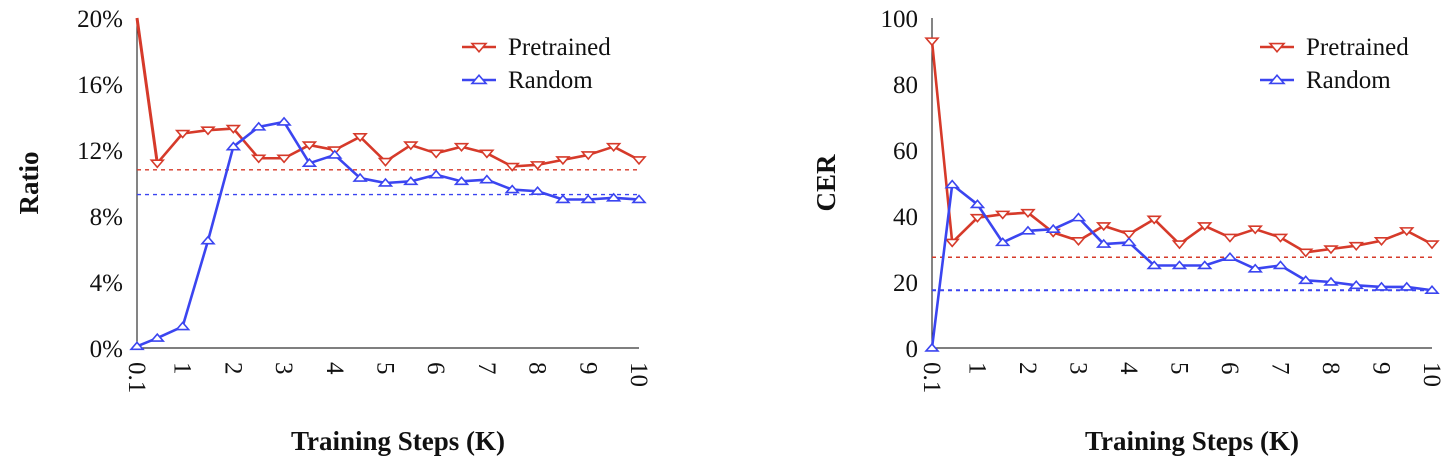 This screenshot has height=467, width=1448. I want to click on y-tick-label: 12%, so click(100, 151).